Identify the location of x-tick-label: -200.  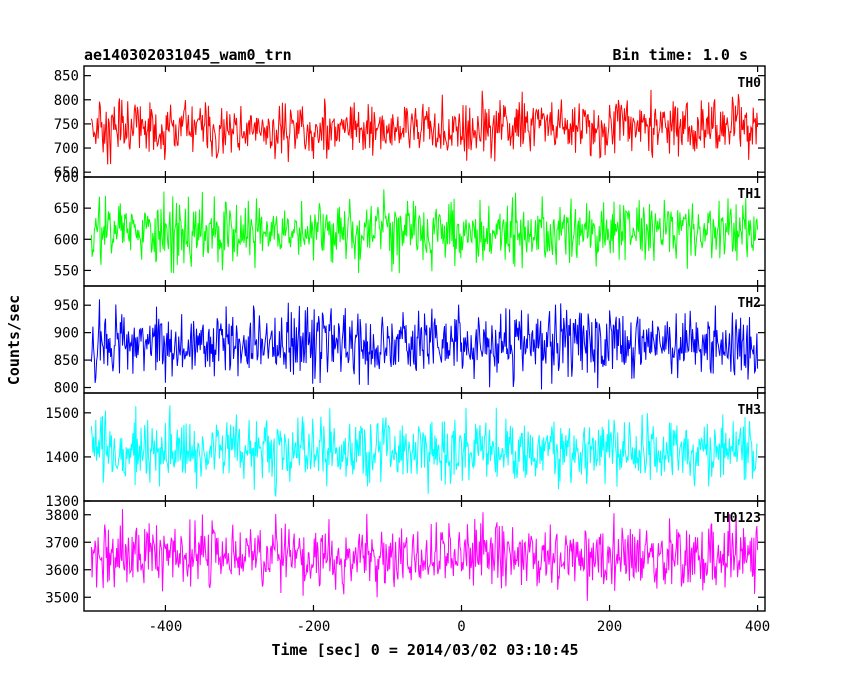
(314, 627).